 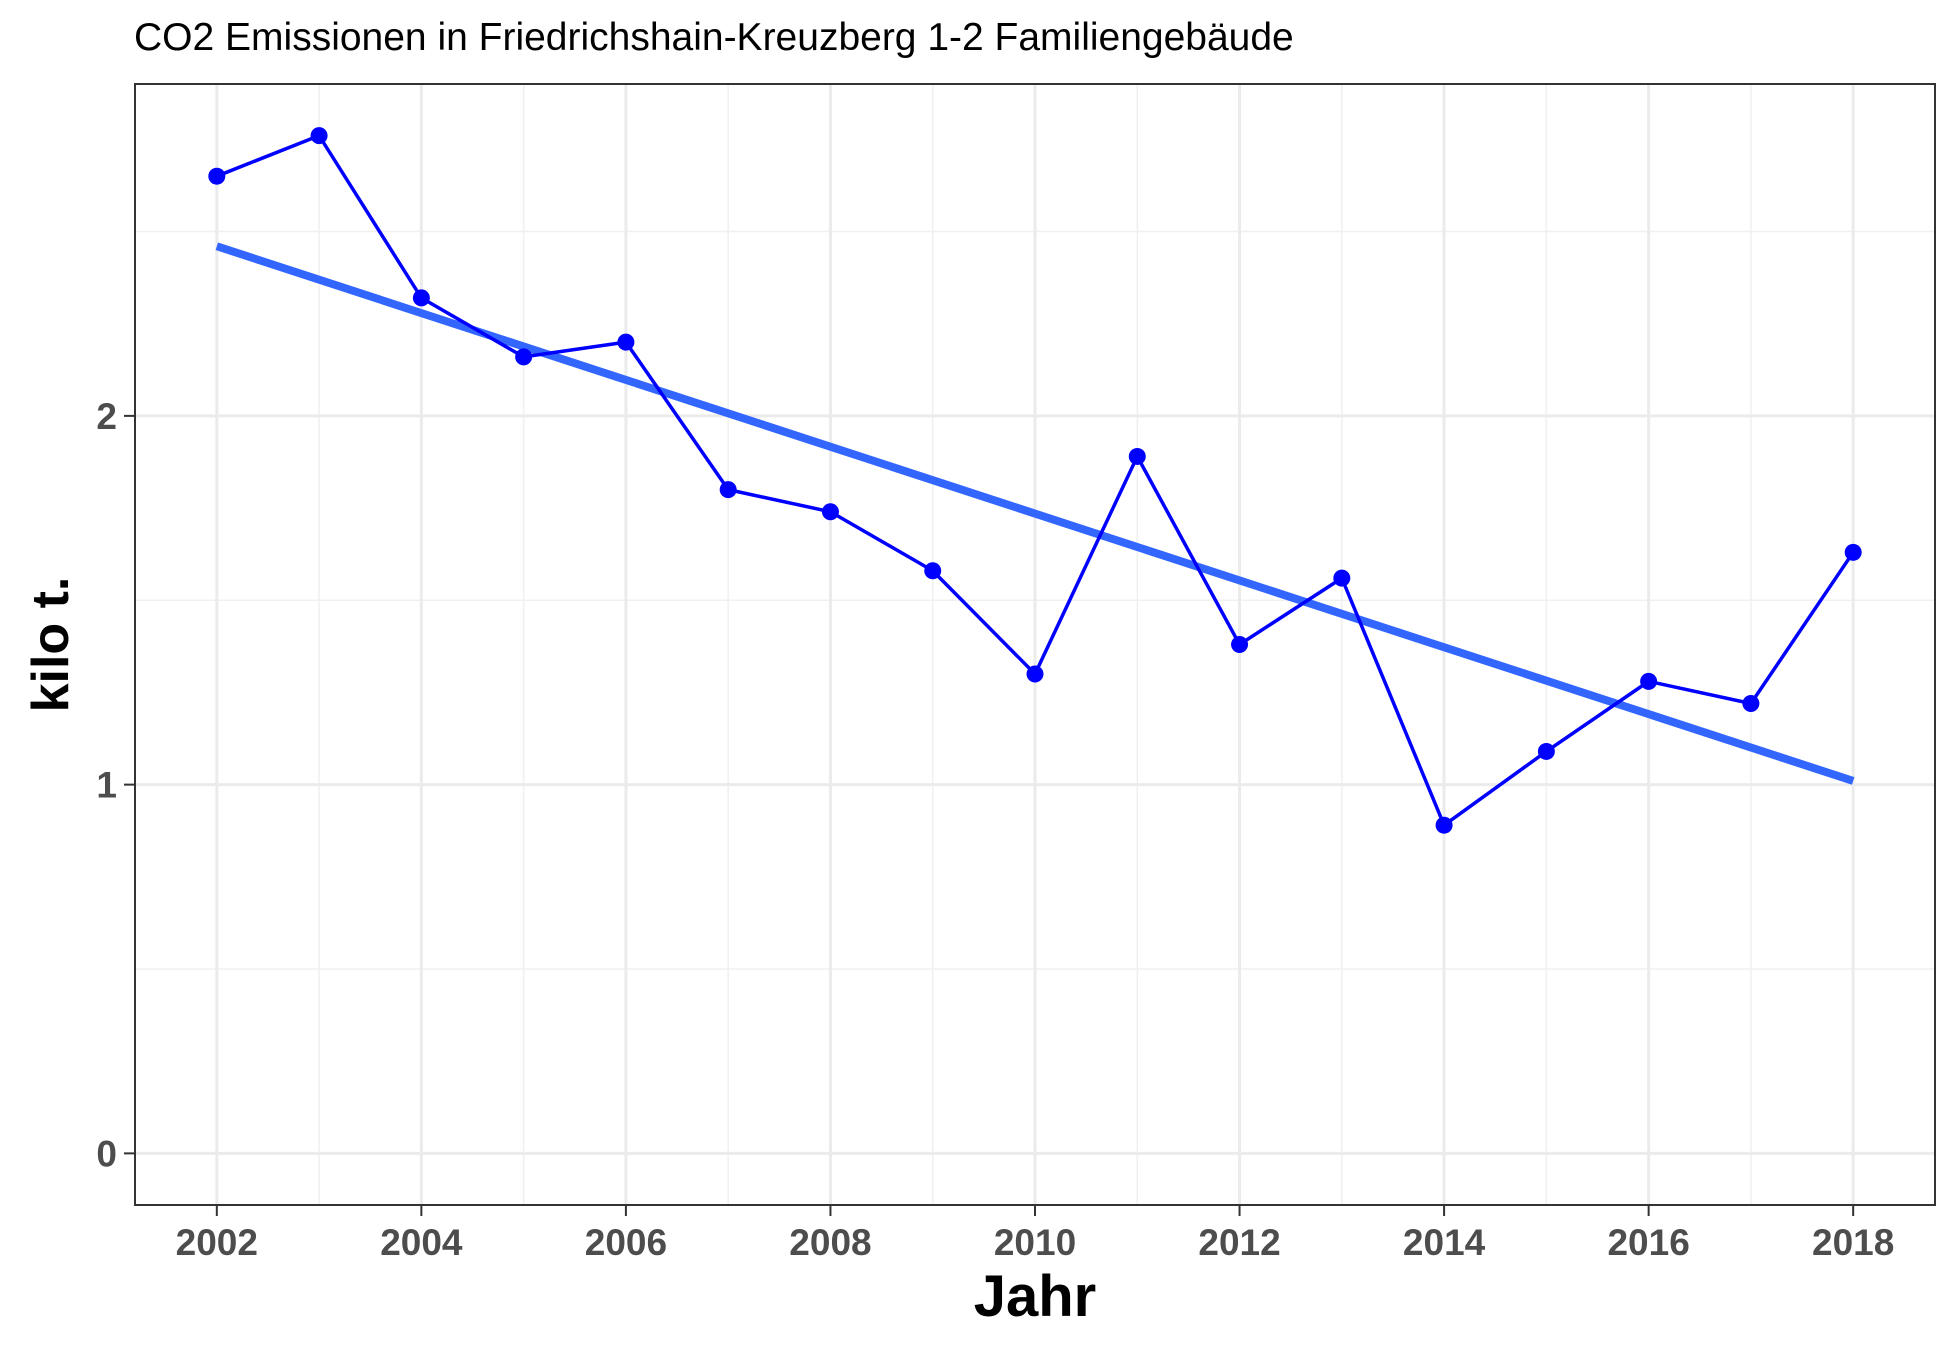 I want to click on x-tick-label: 2010, so click(x=1035, y=1242).